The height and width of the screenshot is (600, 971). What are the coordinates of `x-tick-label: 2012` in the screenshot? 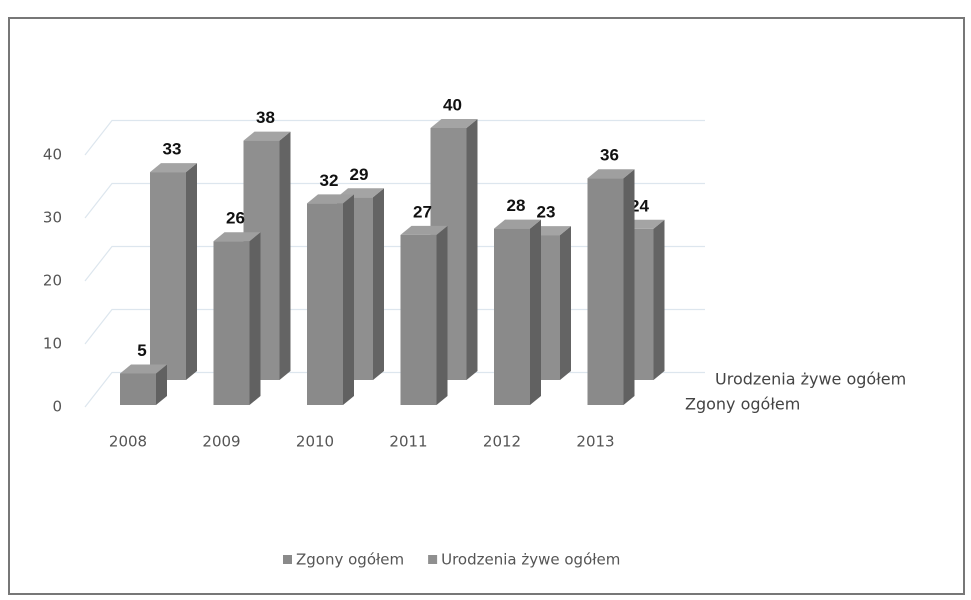 It's located at (502, 442).